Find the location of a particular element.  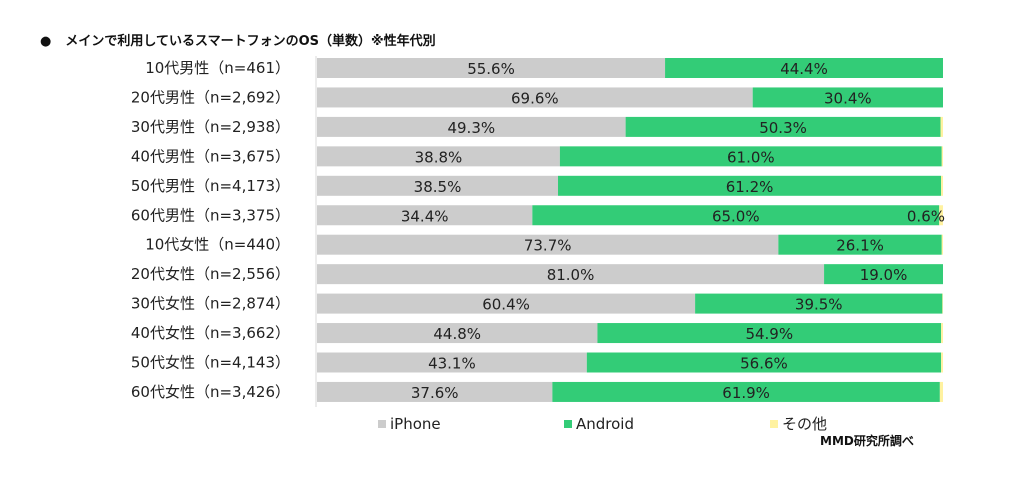

category-label: 30代男性（n=2,938） is located at coordinates (210, 127).